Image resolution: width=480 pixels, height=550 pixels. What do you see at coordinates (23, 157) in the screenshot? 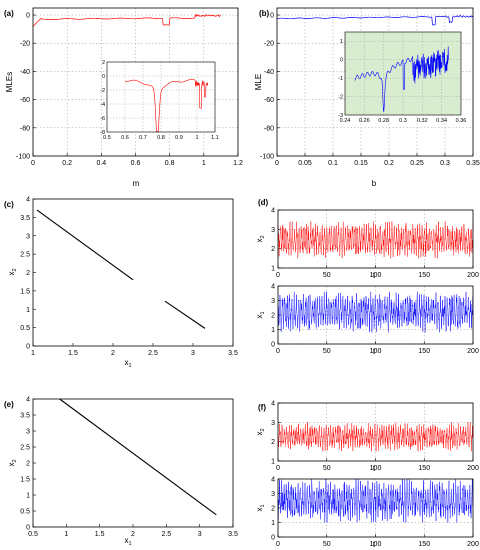
I see `y-tick-label: -100` at bounding box center [23, 157].